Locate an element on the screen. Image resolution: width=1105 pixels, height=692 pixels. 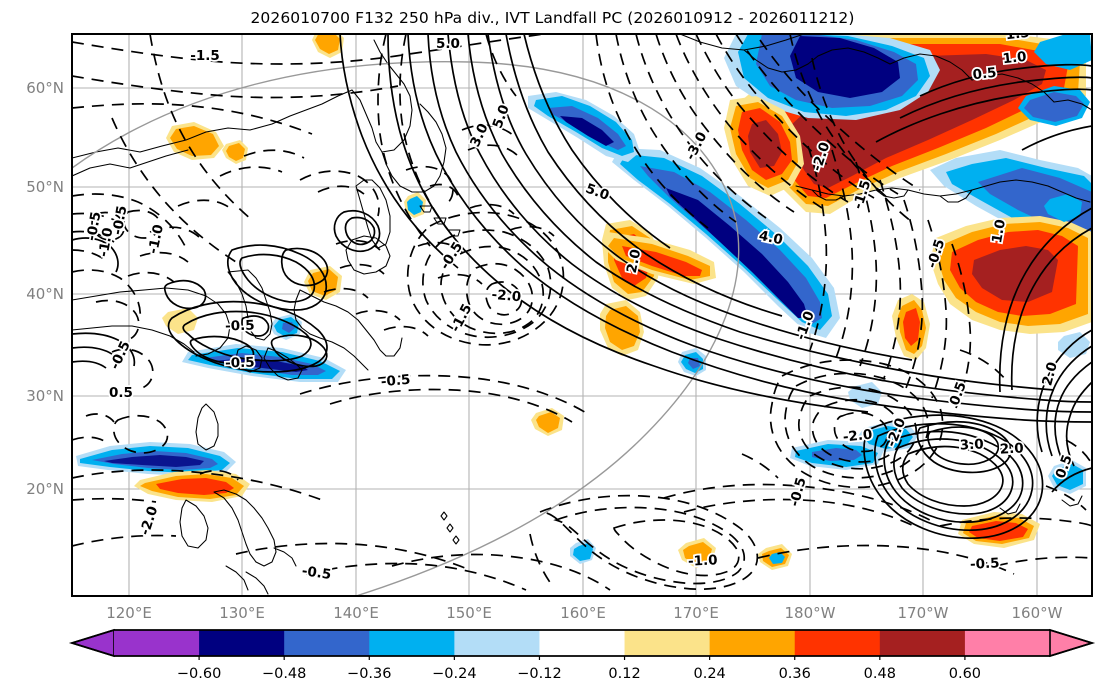
x-tick-label: 170°E is located at coordinates (696, 613).